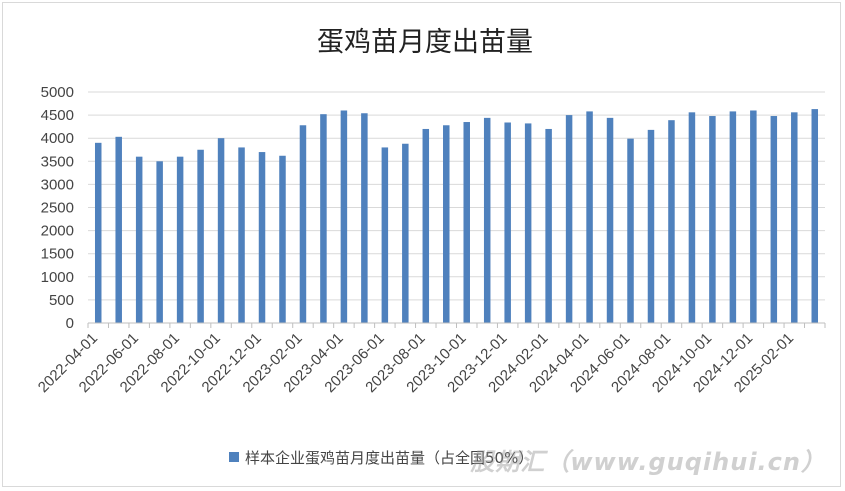  Describe the element at coordinates (456, 325) in the screenshot. I see `x-axis` at that location.